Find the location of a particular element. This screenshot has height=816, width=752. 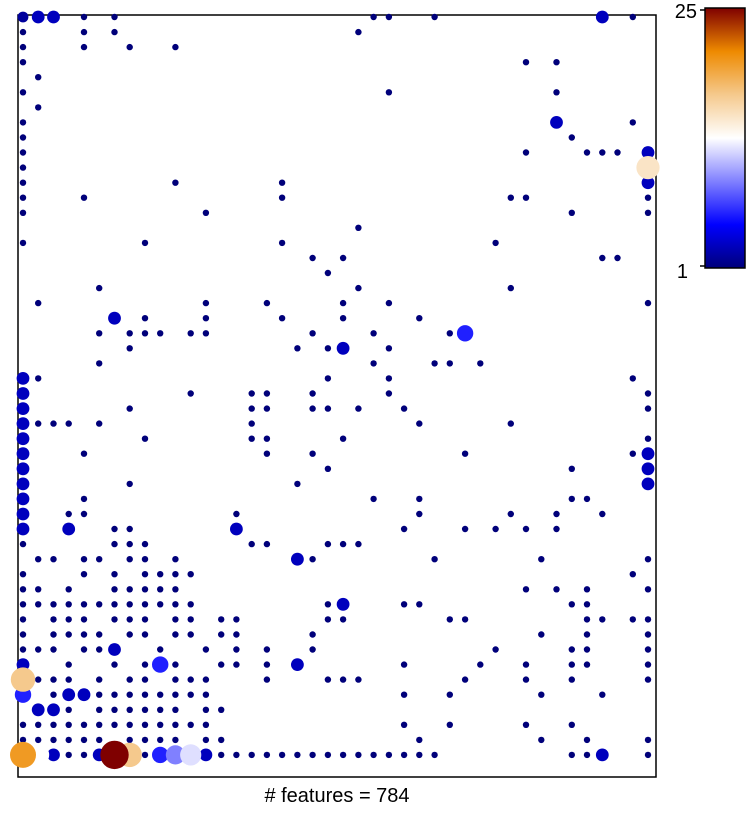

colorbar is located at coordinates (725, 138).